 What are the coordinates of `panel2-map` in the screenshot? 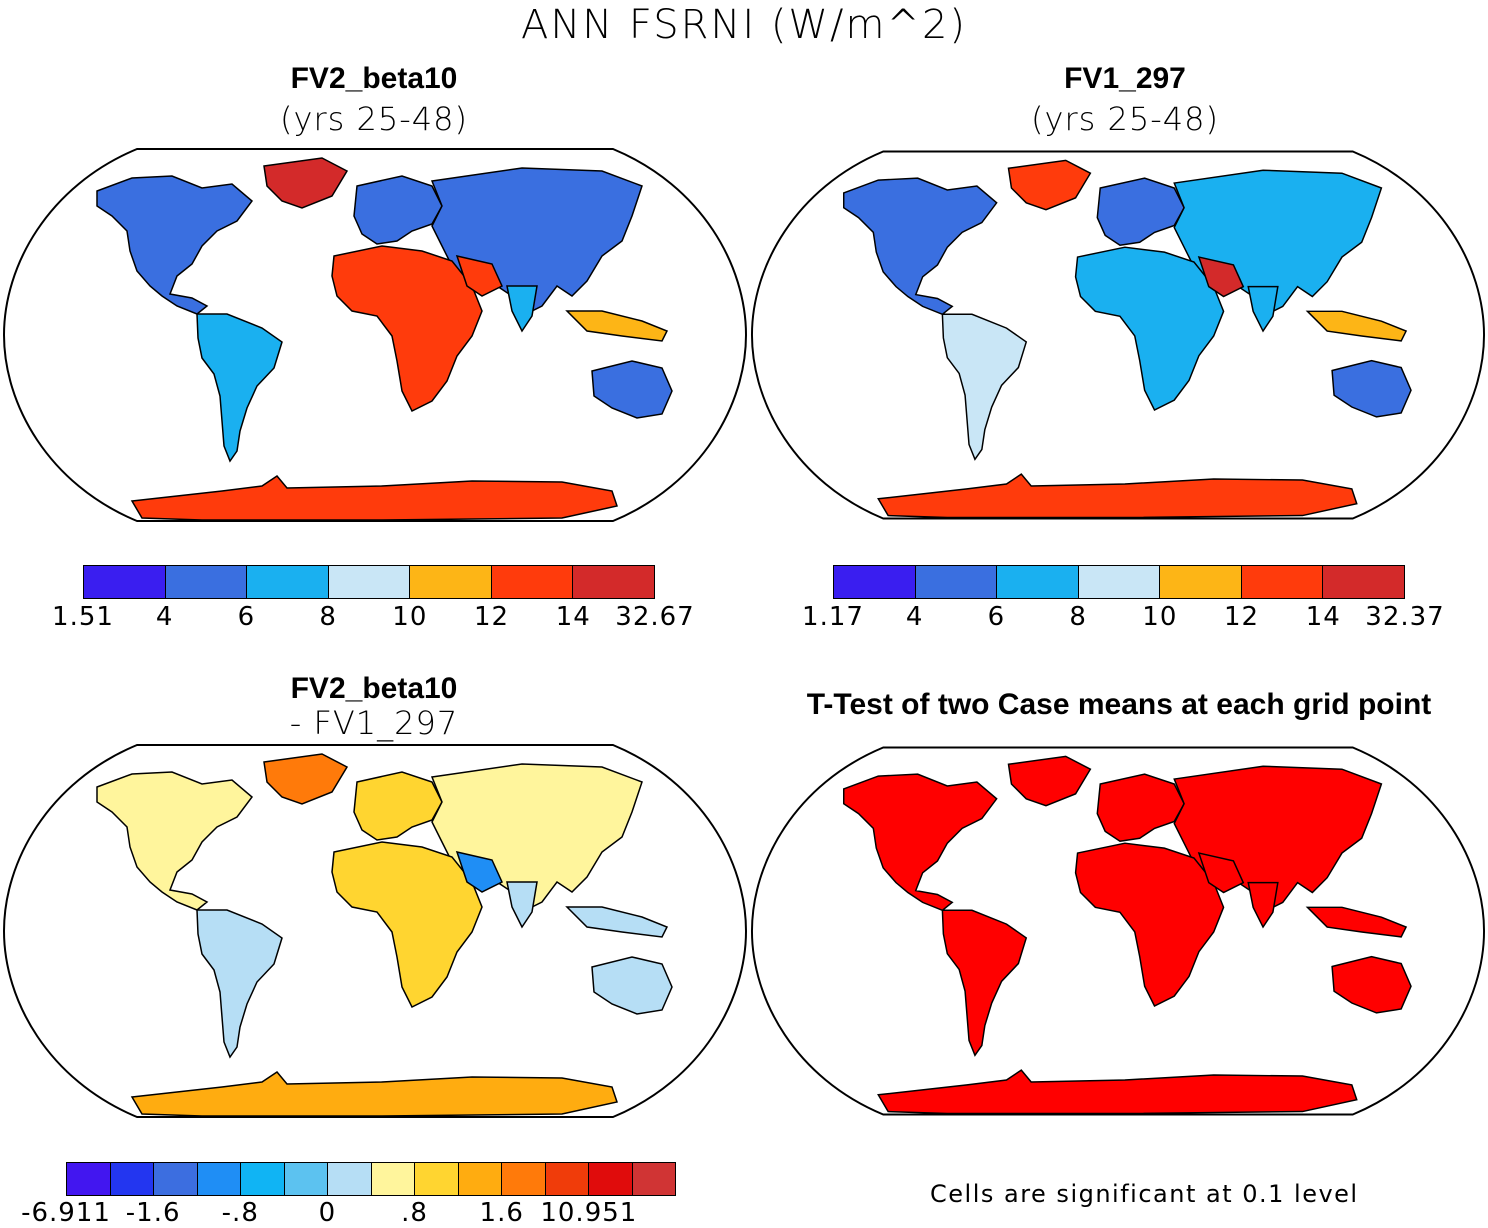 It's located at (1118, 335).